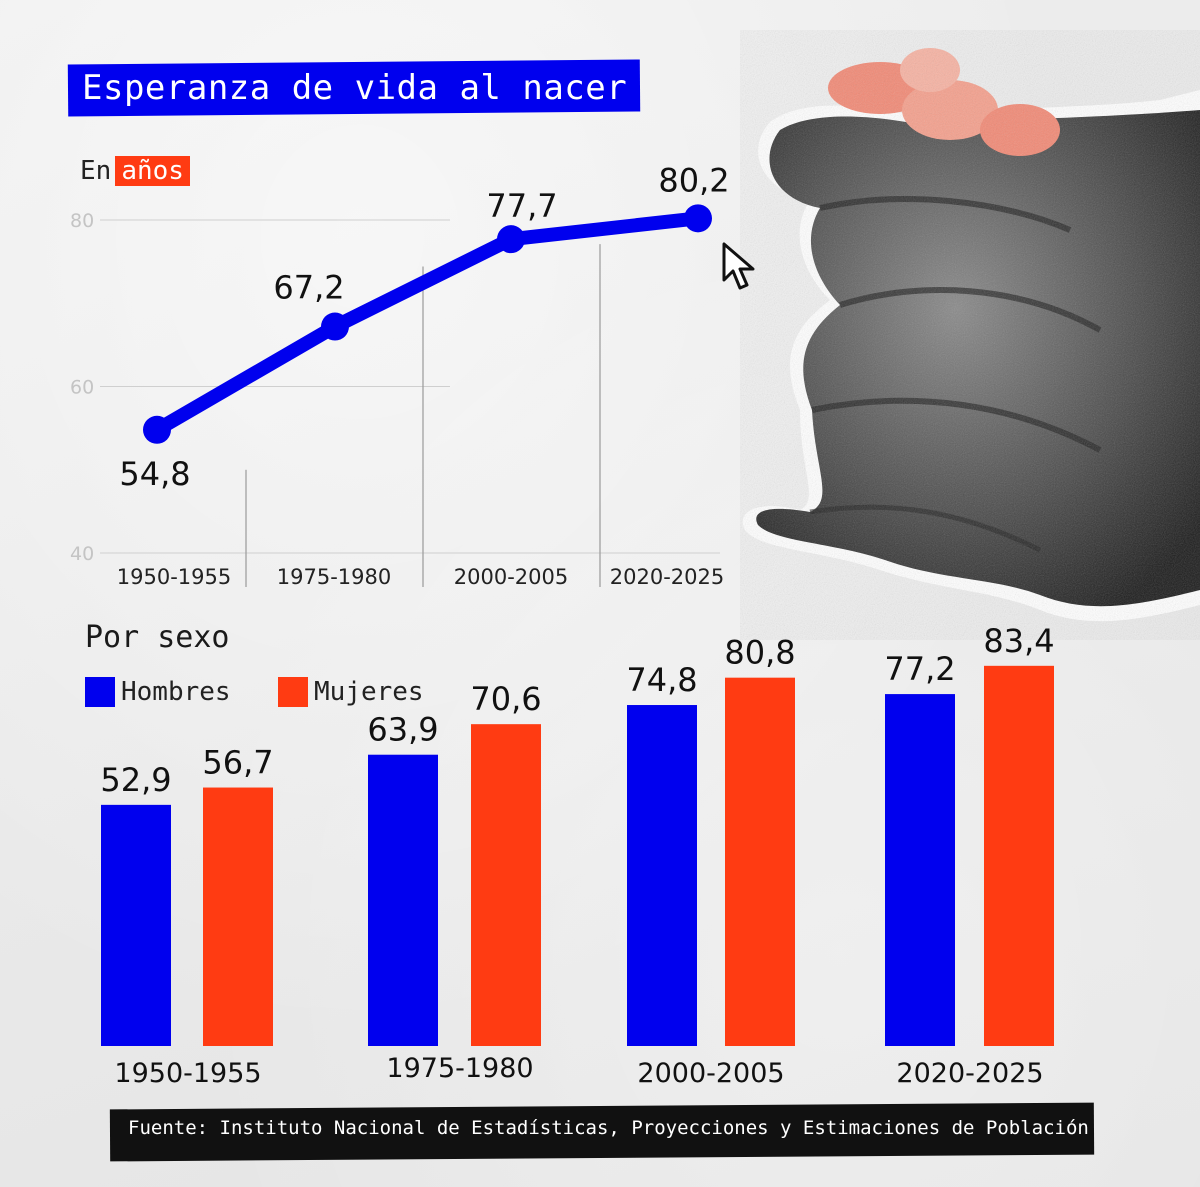 This screenshot has width=1200, height=1187. I want to click on subtitle-highlight: años, so click(152, 171).